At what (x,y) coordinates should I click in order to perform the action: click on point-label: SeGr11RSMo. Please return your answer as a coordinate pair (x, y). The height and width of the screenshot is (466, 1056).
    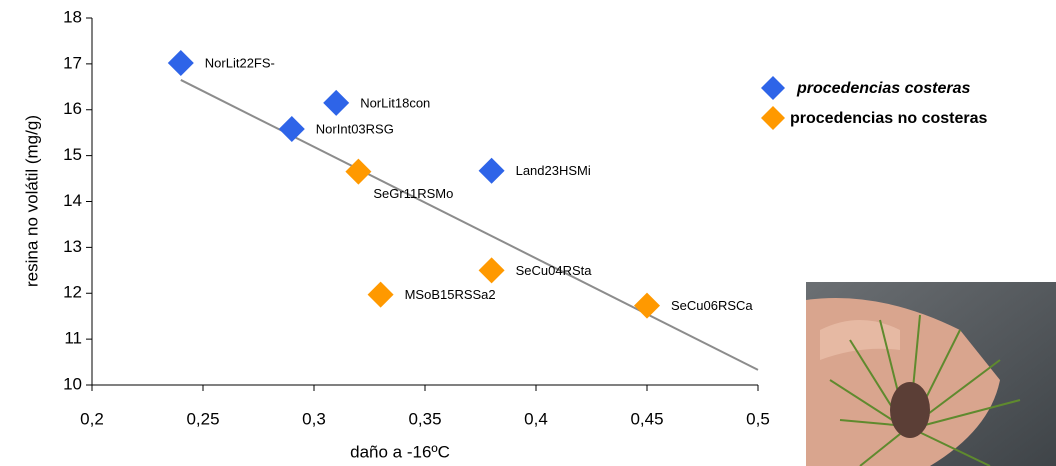
    Looking at the image, I should click on (413, 193).